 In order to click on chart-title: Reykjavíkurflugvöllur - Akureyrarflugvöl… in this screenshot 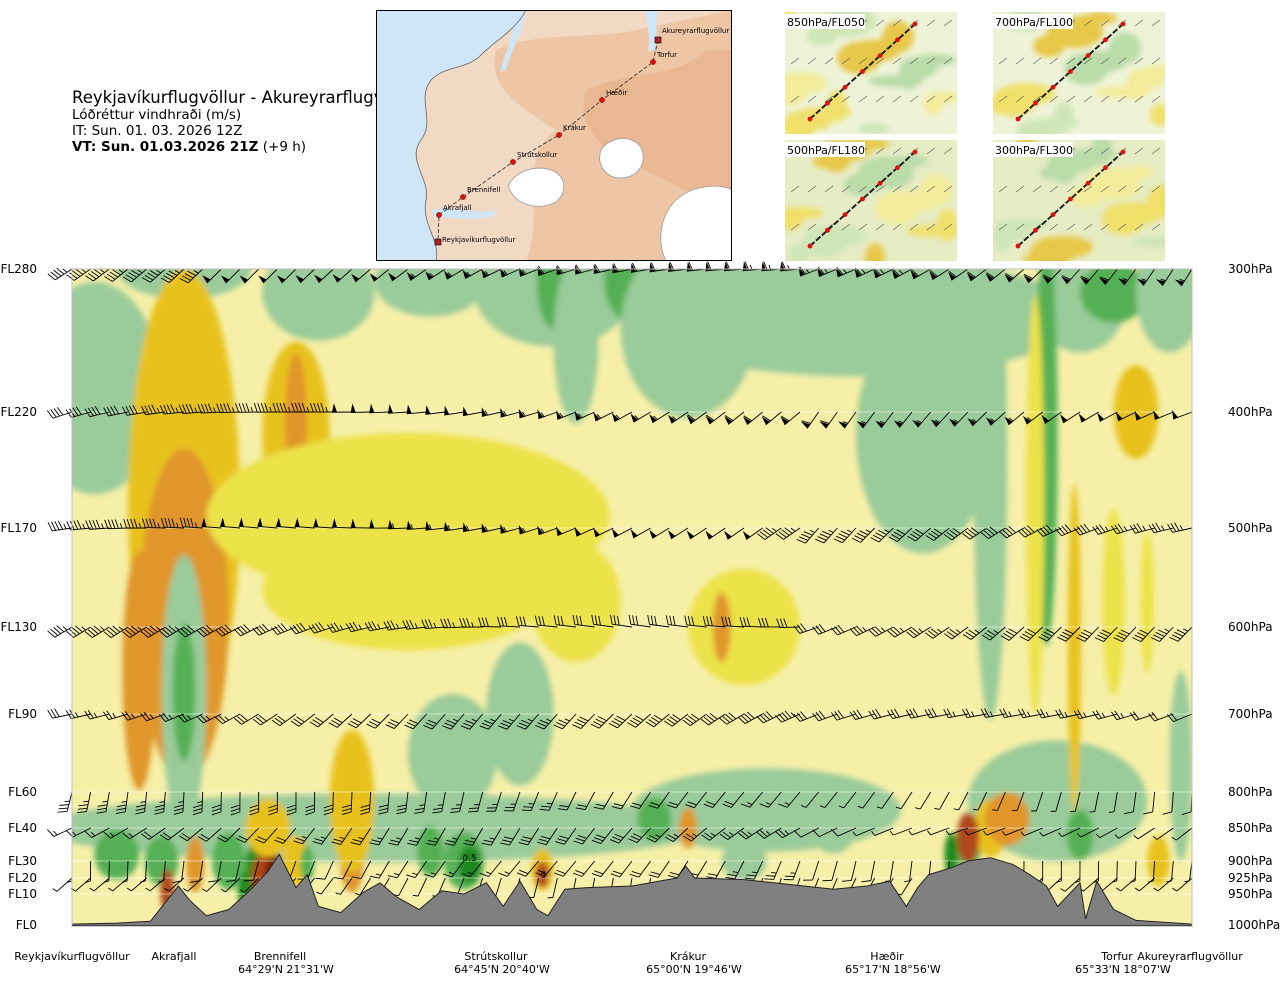, I will do `click(246, 97)`.